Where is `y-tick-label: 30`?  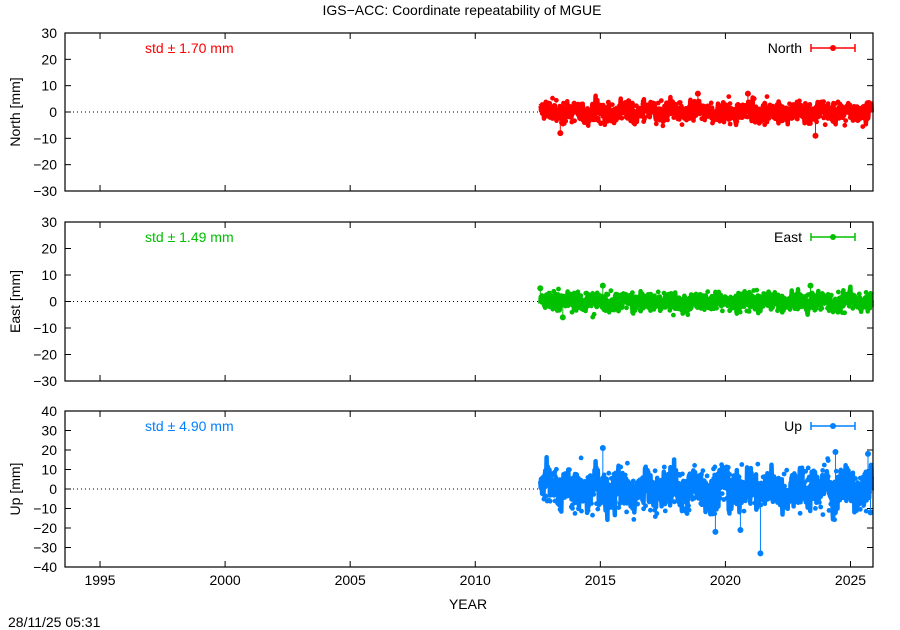 y-tick-label: 30 is located at coordinates (49, 33).